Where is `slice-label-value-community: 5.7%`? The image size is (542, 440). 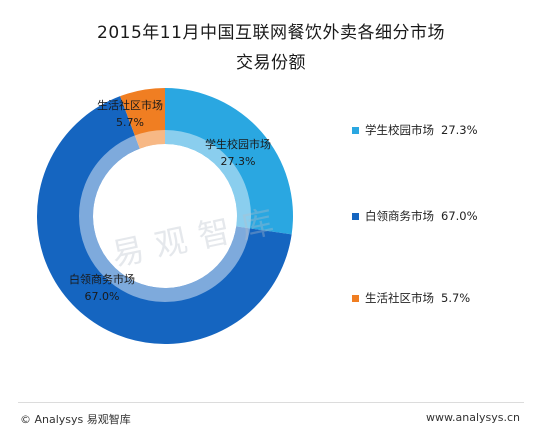
slice-label-value-community: 5.7% is located at coordinates (130, 122).